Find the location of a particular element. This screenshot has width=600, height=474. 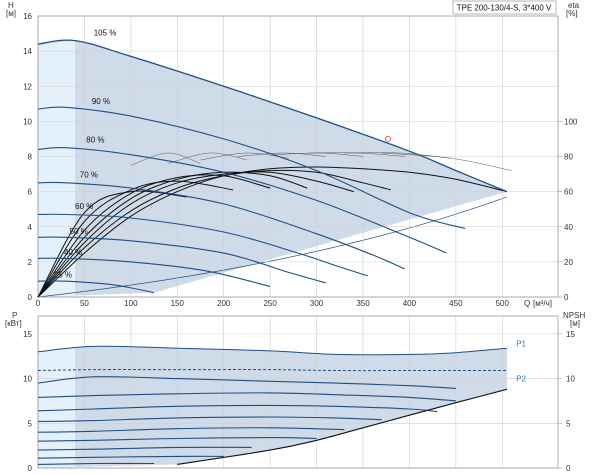

pump-title-box: TPE 200-130/4-S, 3*400 V is located at coordinates (504, 7).